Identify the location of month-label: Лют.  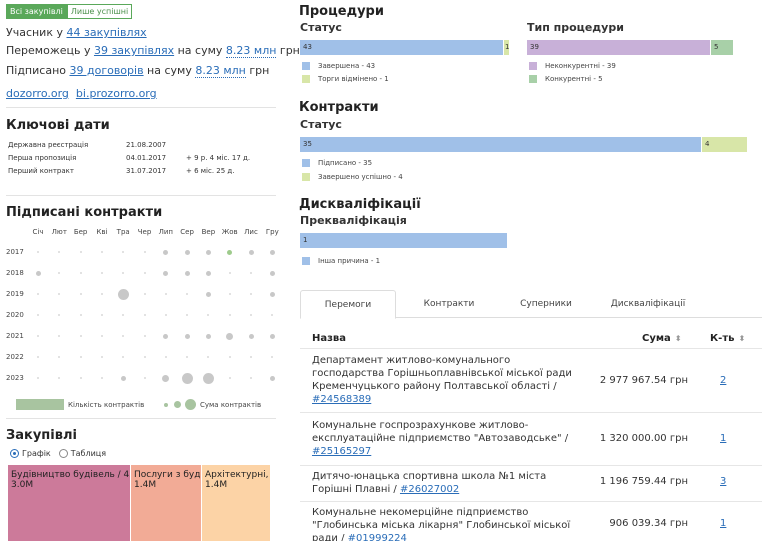
(59, 232).